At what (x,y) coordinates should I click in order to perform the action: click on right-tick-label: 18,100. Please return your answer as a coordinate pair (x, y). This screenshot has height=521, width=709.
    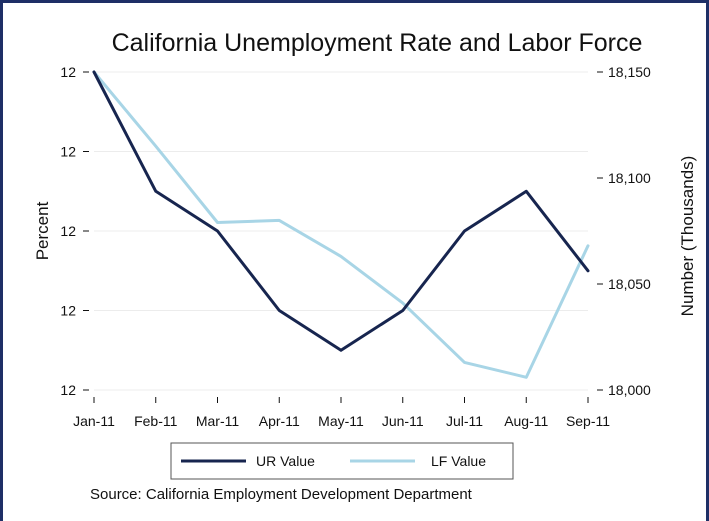
    Looking at the image, I should click on (629, 178).